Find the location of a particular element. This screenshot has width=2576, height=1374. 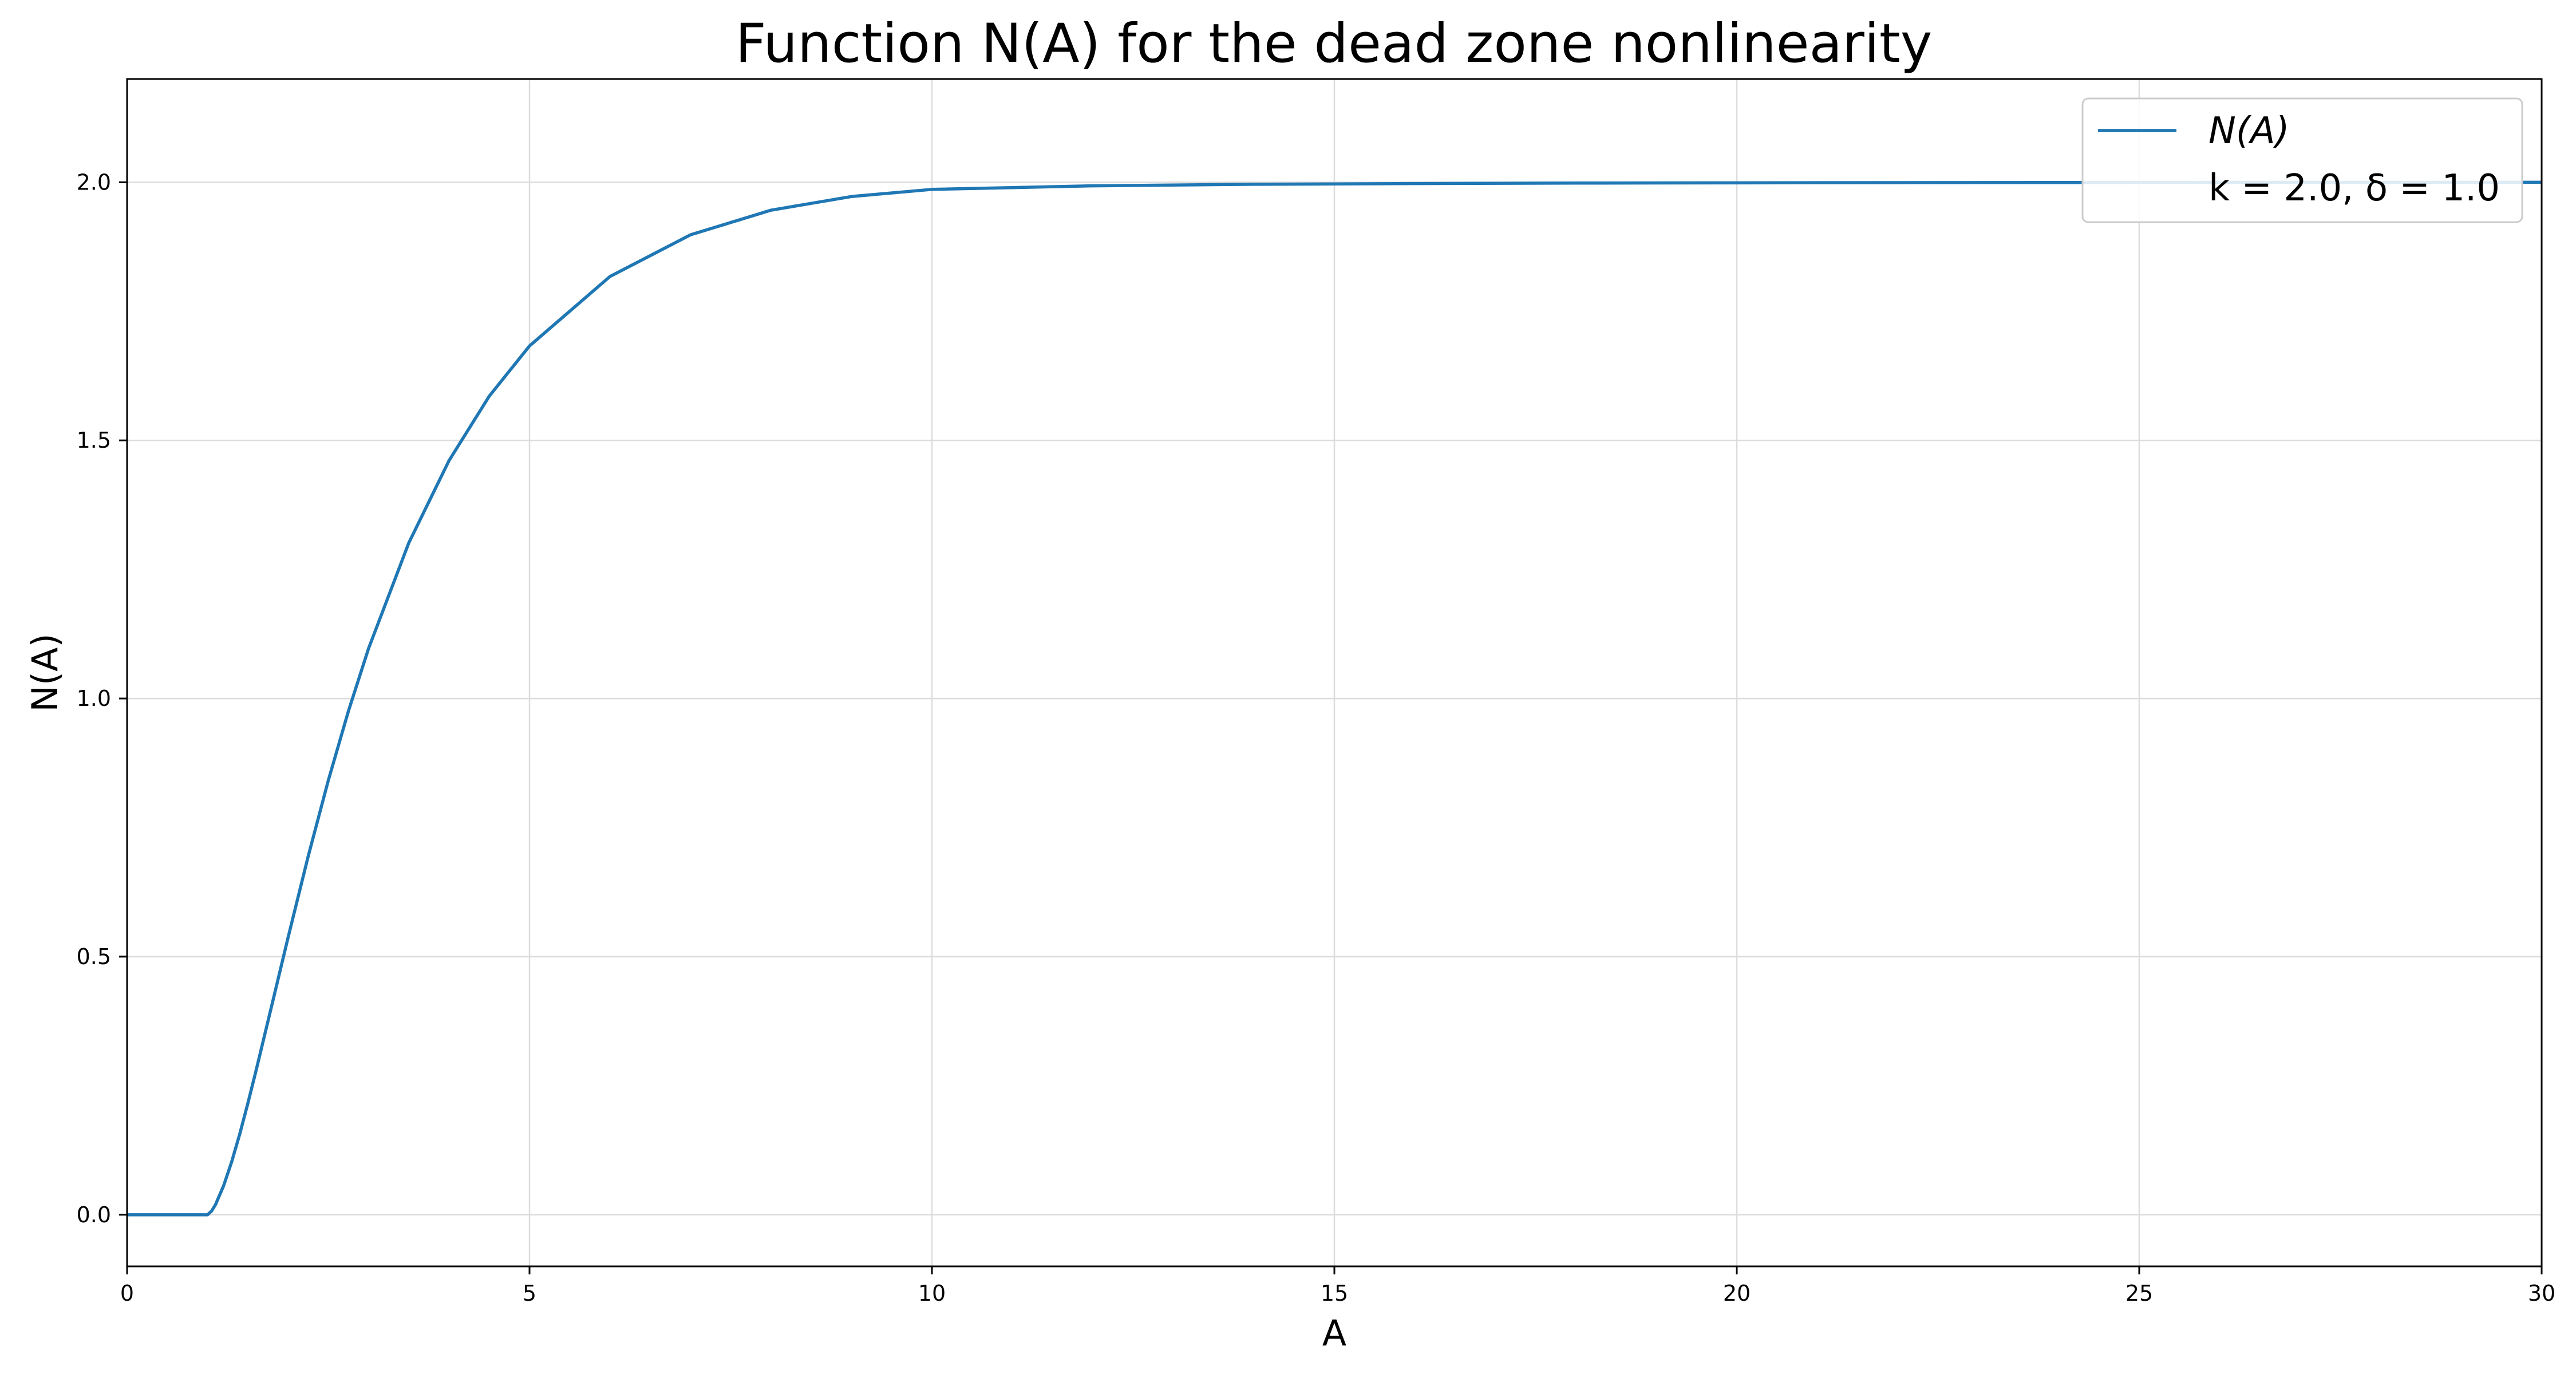

x-tick-label: 15 is located at coordinates (1334, 1293).